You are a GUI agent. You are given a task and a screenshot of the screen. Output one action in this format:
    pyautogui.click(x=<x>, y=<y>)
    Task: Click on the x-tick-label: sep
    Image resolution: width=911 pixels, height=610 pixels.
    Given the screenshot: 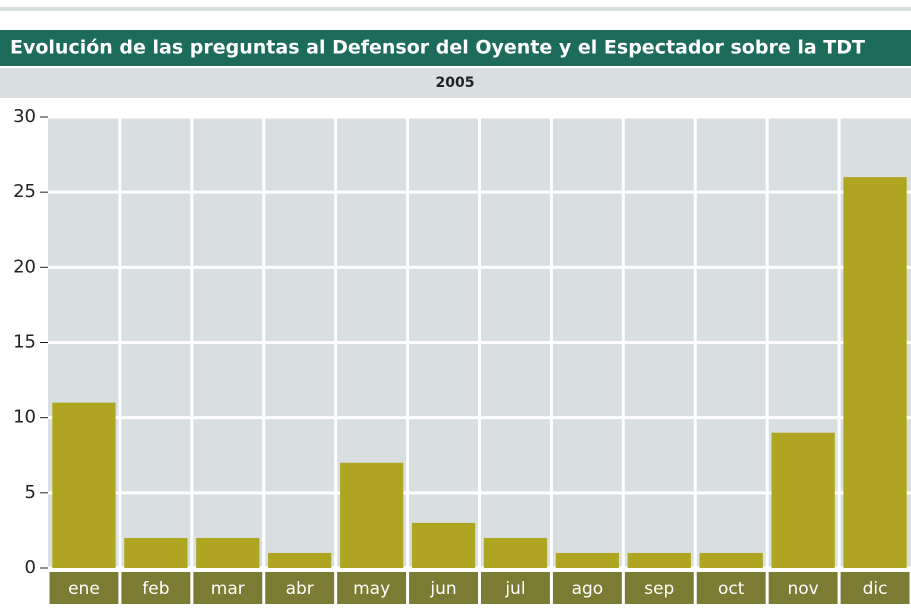 What is the action you would take?
    pyautogui.click(x=659, y=589)
    